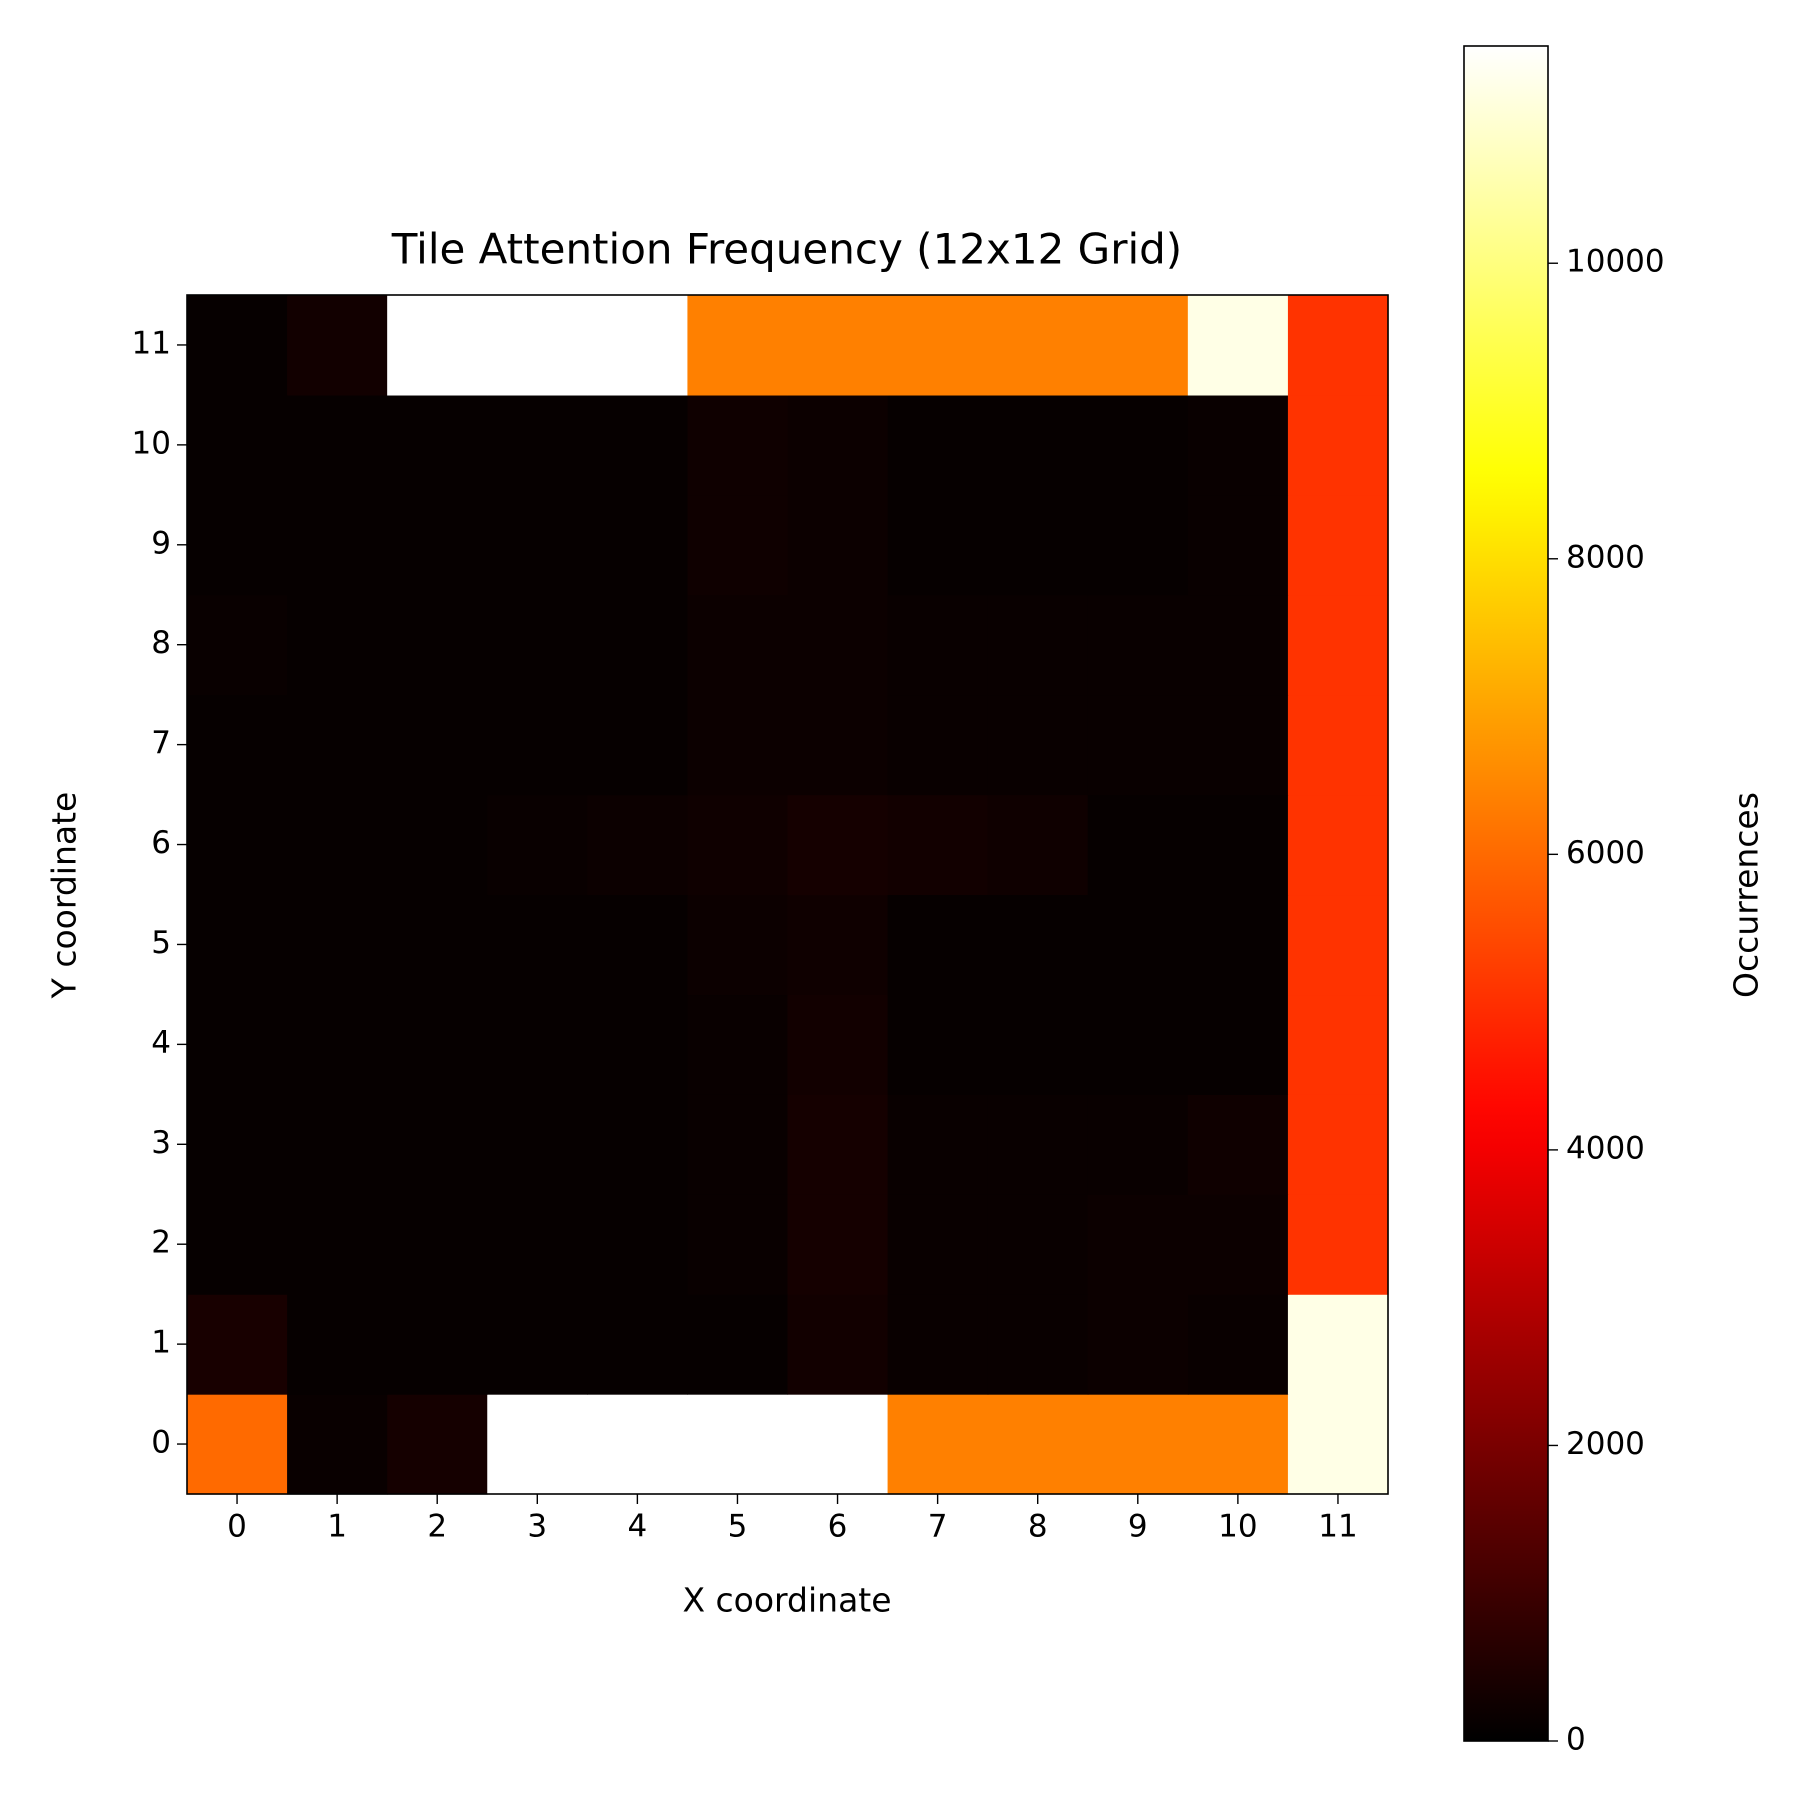 This screenshot has width=1800, height=1800. What do you see at coordinates (237, 1527) in the screenshot?
I see `x-tick-label: 0` at bounding box center [237, 1527].